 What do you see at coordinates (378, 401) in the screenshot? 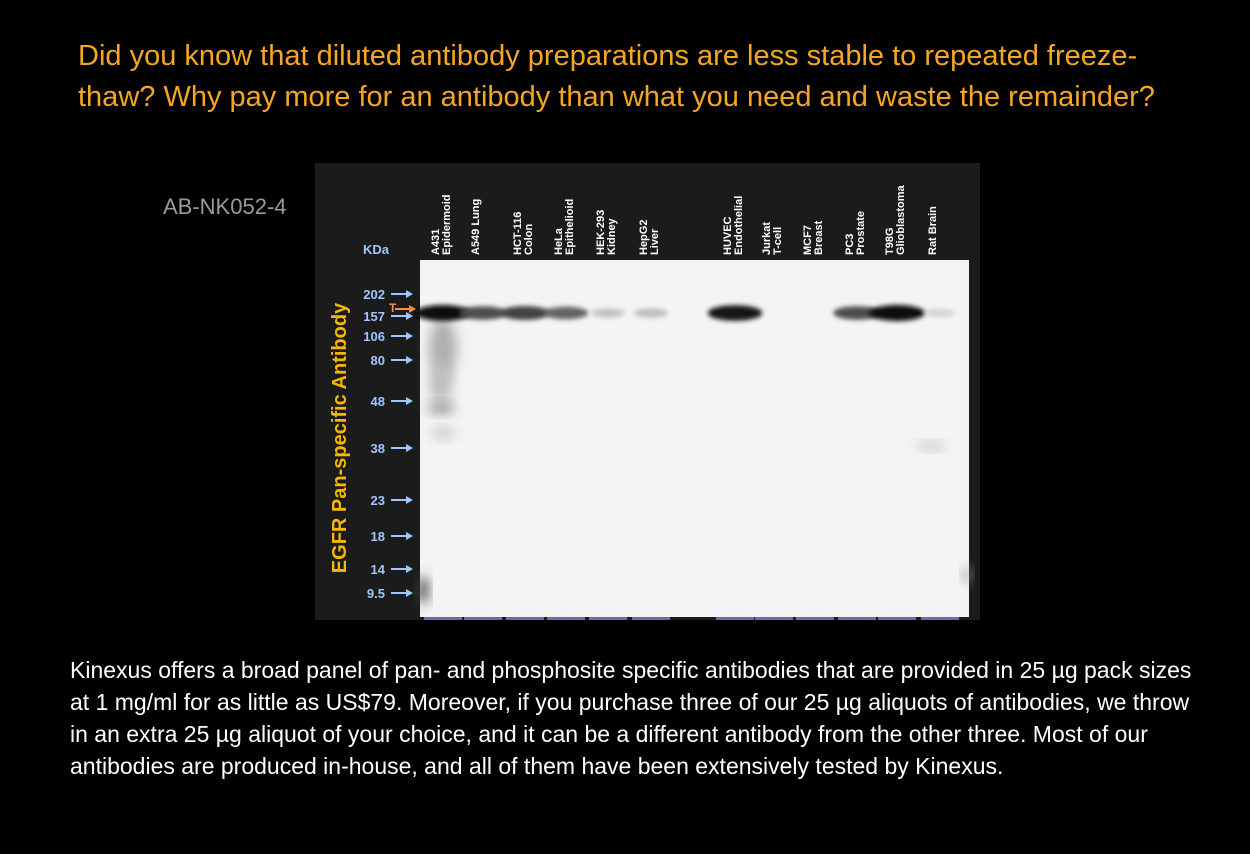
I see `marker-label: 48` at bounding box center [378, 401].